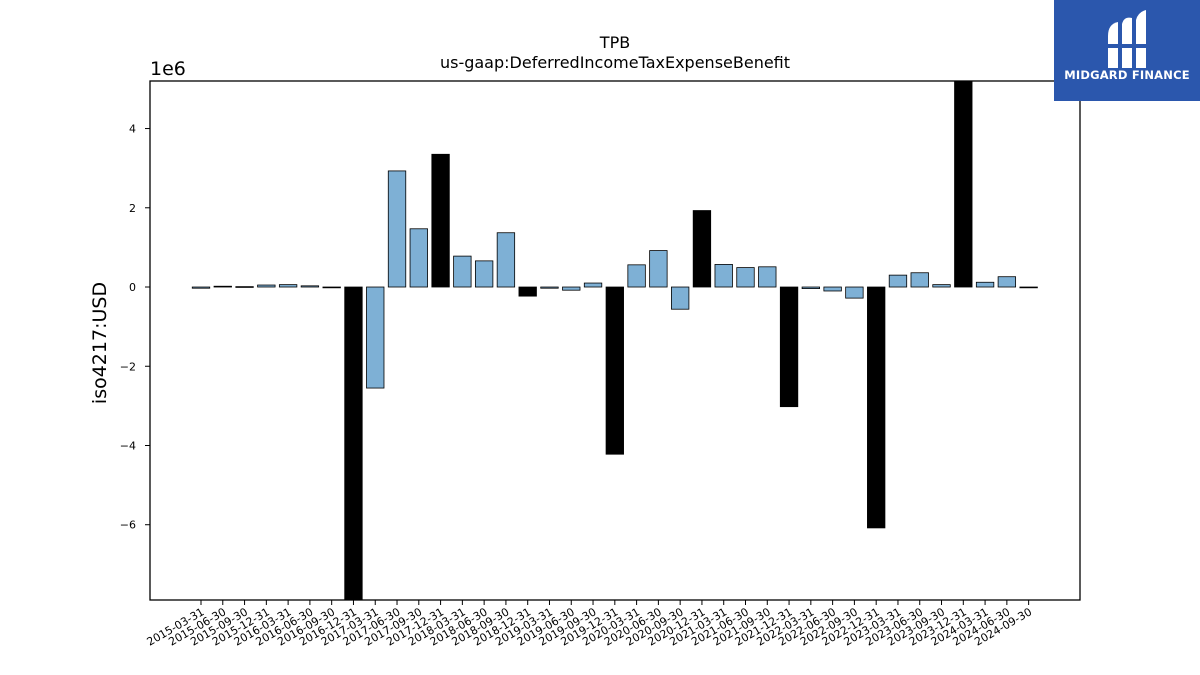  Describe the element at coordinates (128, 445) in the screenshot. I see `y-tick-label: −4` at that location.